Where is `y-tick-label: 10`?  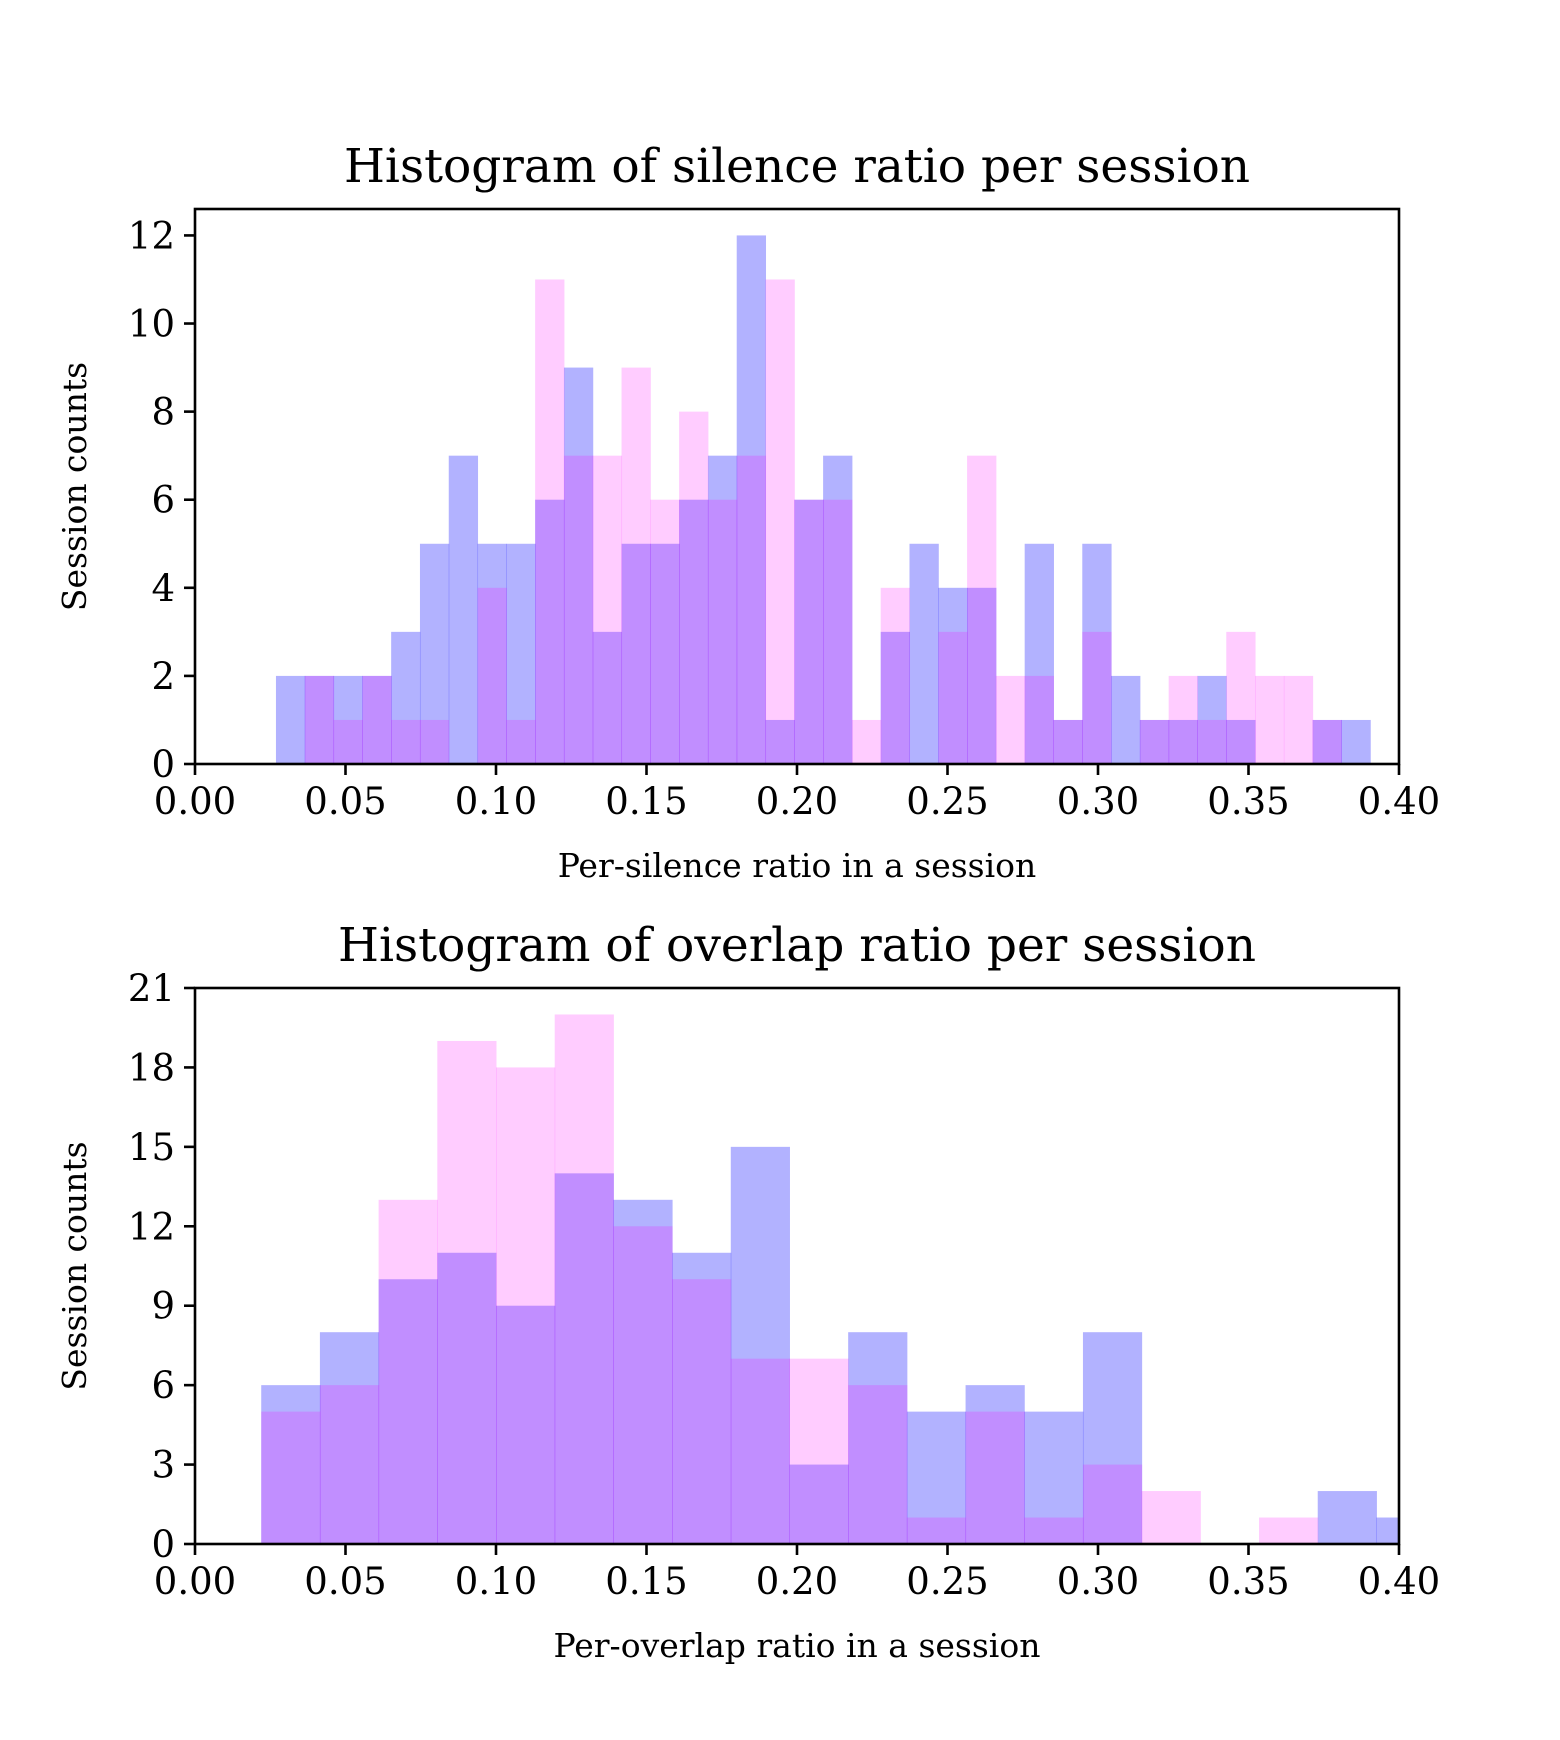
y-tick-label: 10 is located at coordinates (151, 324).